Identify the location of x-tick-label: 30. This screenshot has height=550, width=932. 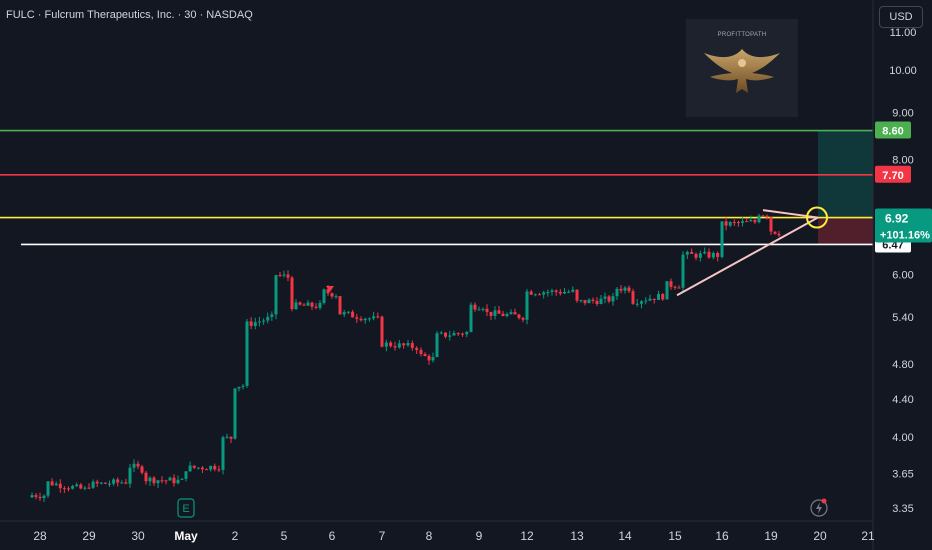
(138, 536).